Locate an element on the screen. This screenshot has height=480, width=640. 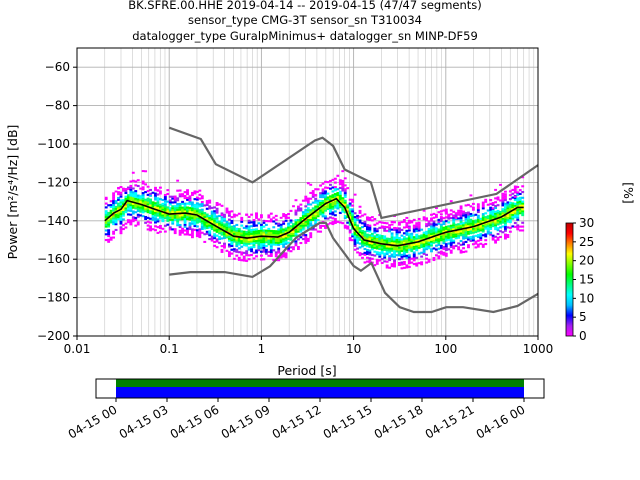
x-axis-label: Period [s] is located at coordinates (306, 370).